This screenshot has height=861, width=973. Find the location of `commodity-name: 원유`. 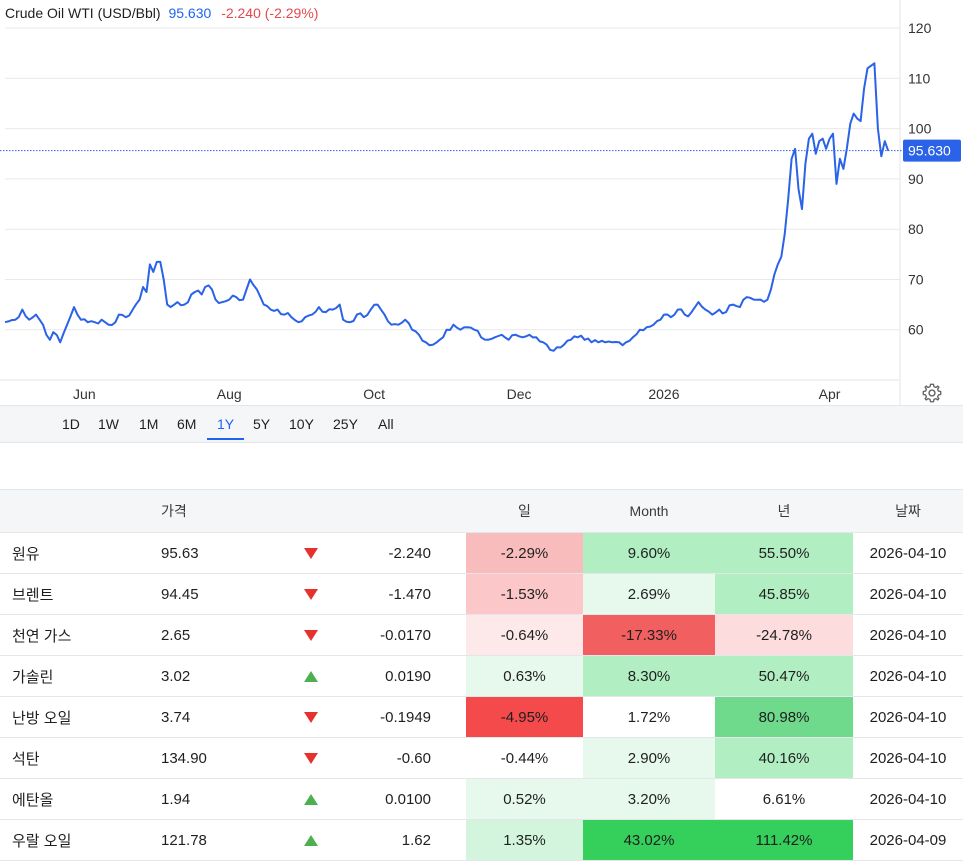

commodity-name: 원유 is located at coordinates (65, 553).